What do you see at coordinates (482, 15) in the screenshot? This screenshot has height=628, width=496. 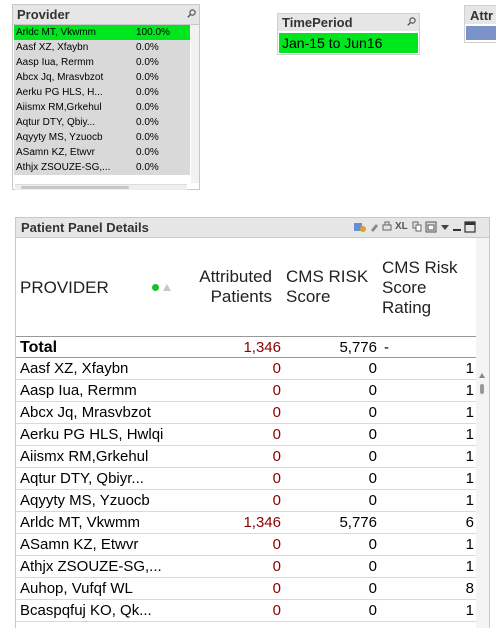 I see `attr-title: Attr` at bounding box center [482, 15].